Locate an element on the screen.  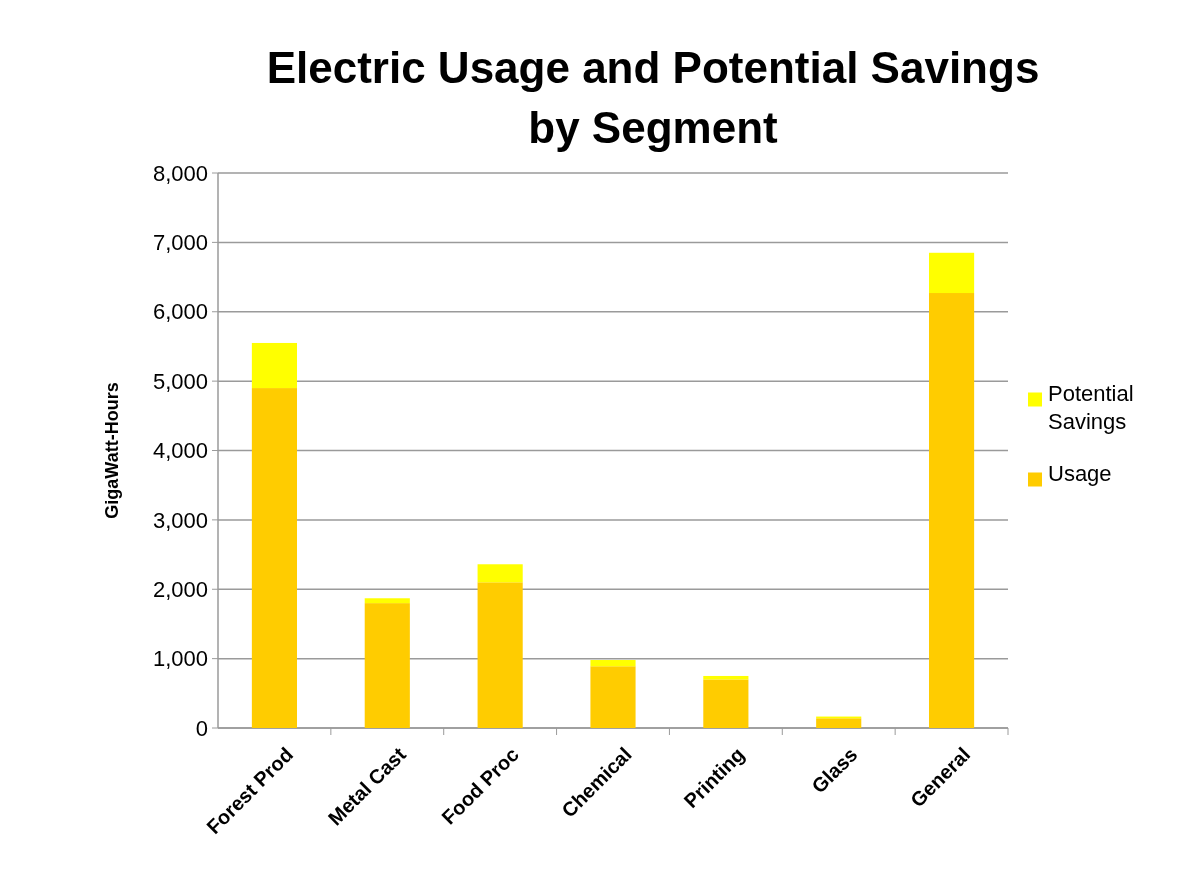
y-axis-title: GigaWatt-Hours is located at coordinates (112, 450).